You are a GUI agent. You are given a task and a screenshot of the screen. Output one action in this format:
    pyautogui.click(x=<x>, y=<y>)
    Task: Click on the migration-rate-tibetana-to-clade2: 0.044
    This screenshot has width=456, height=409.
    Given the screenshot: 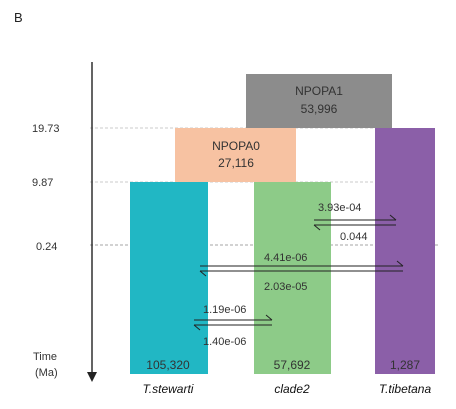 What is the action you would take?
    pyautogui.click(x=354, y=237)
    